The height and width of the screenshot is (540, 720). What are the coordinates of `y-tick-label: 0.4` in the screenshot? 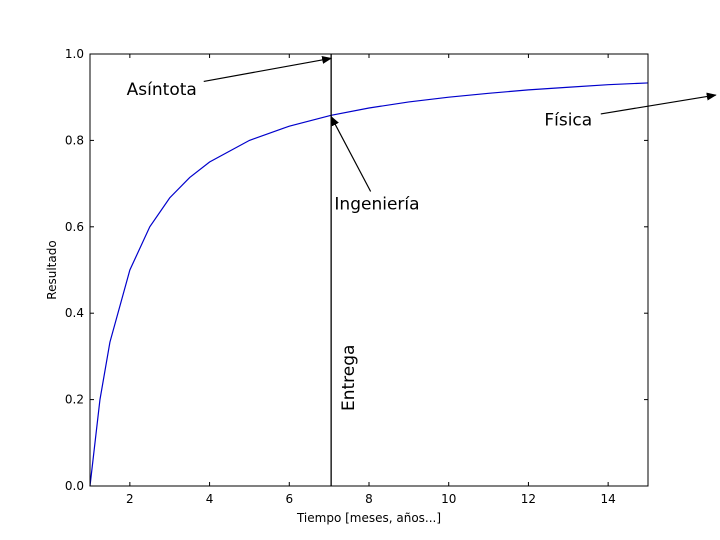 It's located at (74, 313).